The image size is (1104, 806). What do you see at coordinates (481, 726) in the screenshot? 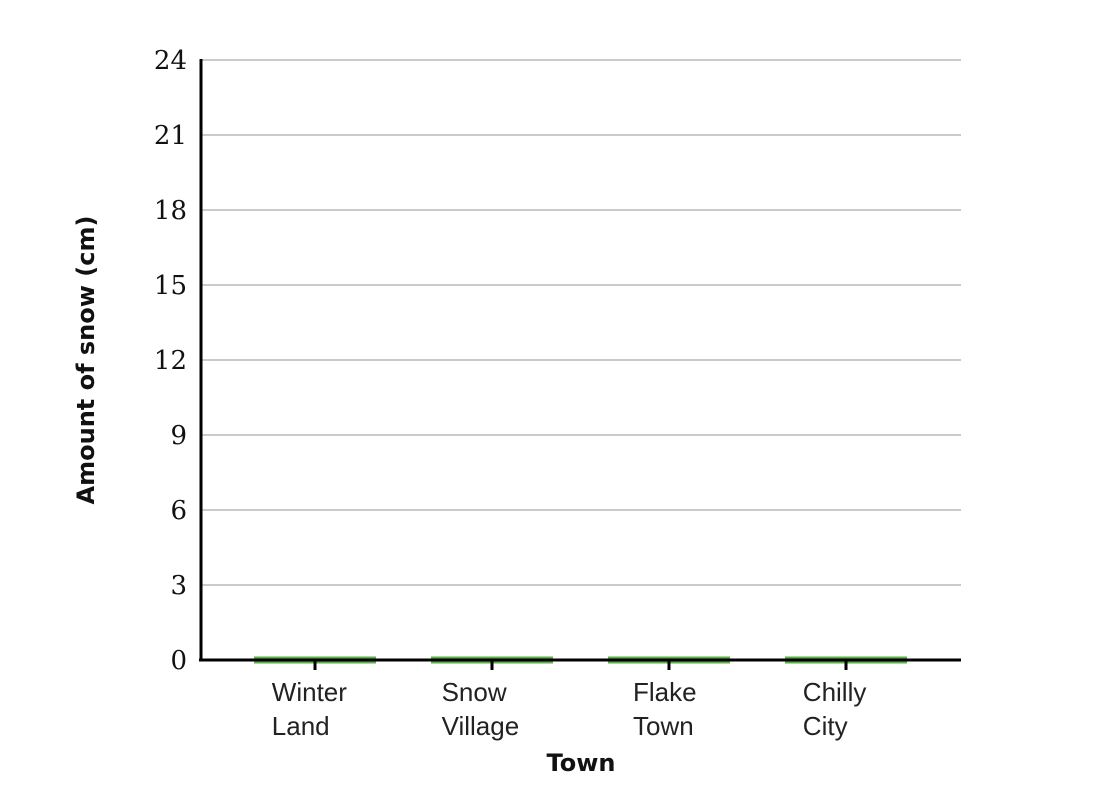
I see `x-tick-label: Village` at bounding box center [481, 726].